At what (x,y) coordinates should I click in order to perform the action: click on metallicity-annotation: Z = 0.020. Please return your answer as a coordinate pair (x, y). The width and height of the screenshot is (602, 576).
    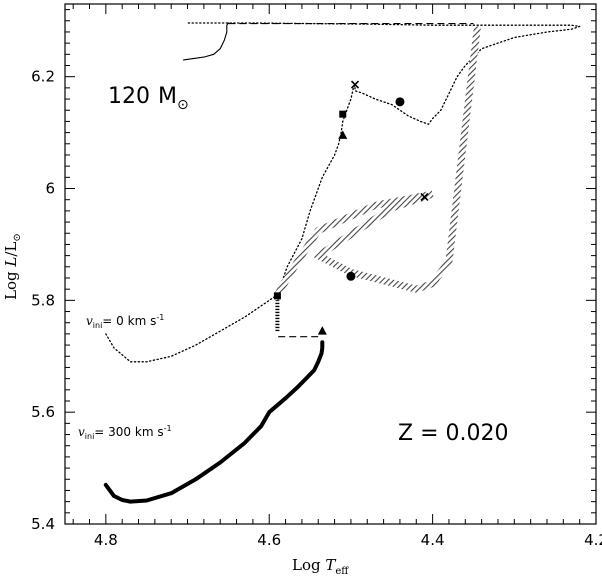
    Looking at the image, I should click on (453, 433).